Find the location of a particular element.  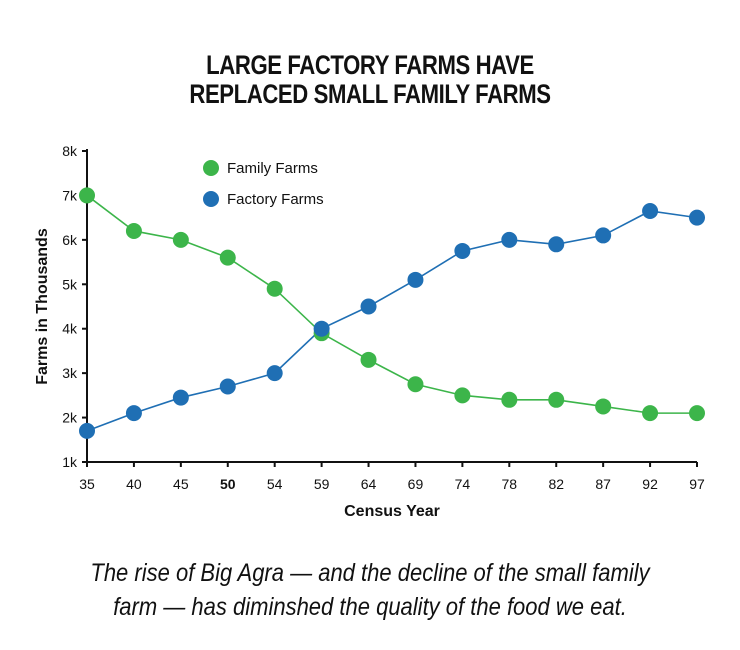

x-tick-label: 78 is located at coordinates (510, 484).